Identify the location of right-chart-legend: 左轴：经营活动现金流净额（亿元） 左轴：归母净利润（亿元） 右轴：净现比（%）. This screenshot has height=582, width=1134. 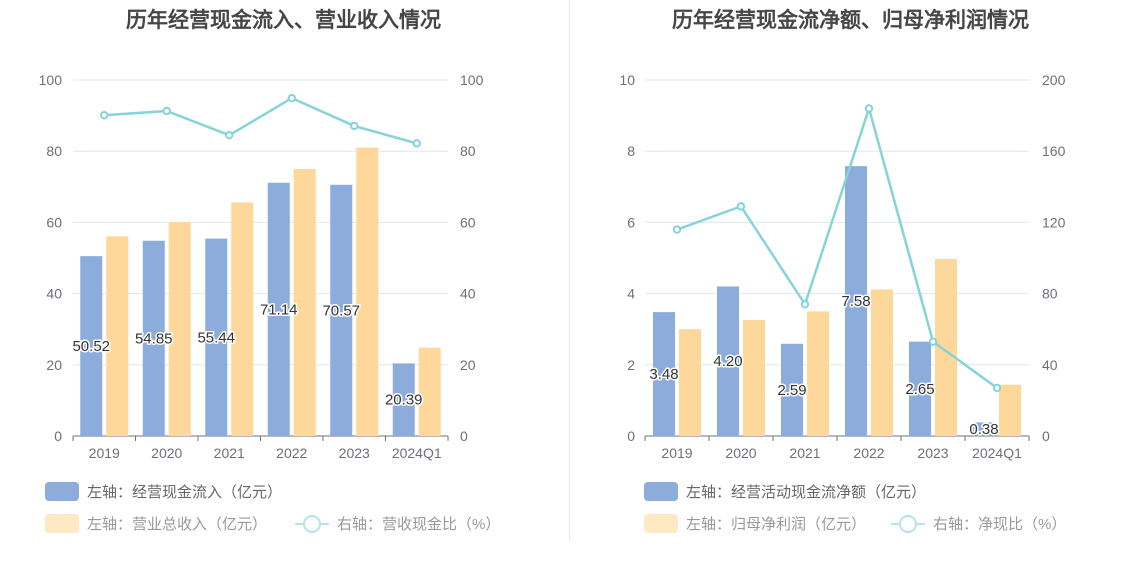
(850, 516).